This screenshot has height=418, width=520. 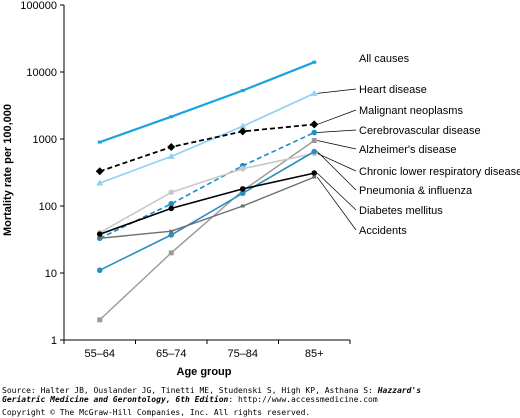 What do you see at coordinates (384, 59) in the screenshot?
I see `legend-label-all-causes: All causes` at bounding box center [384, 59].